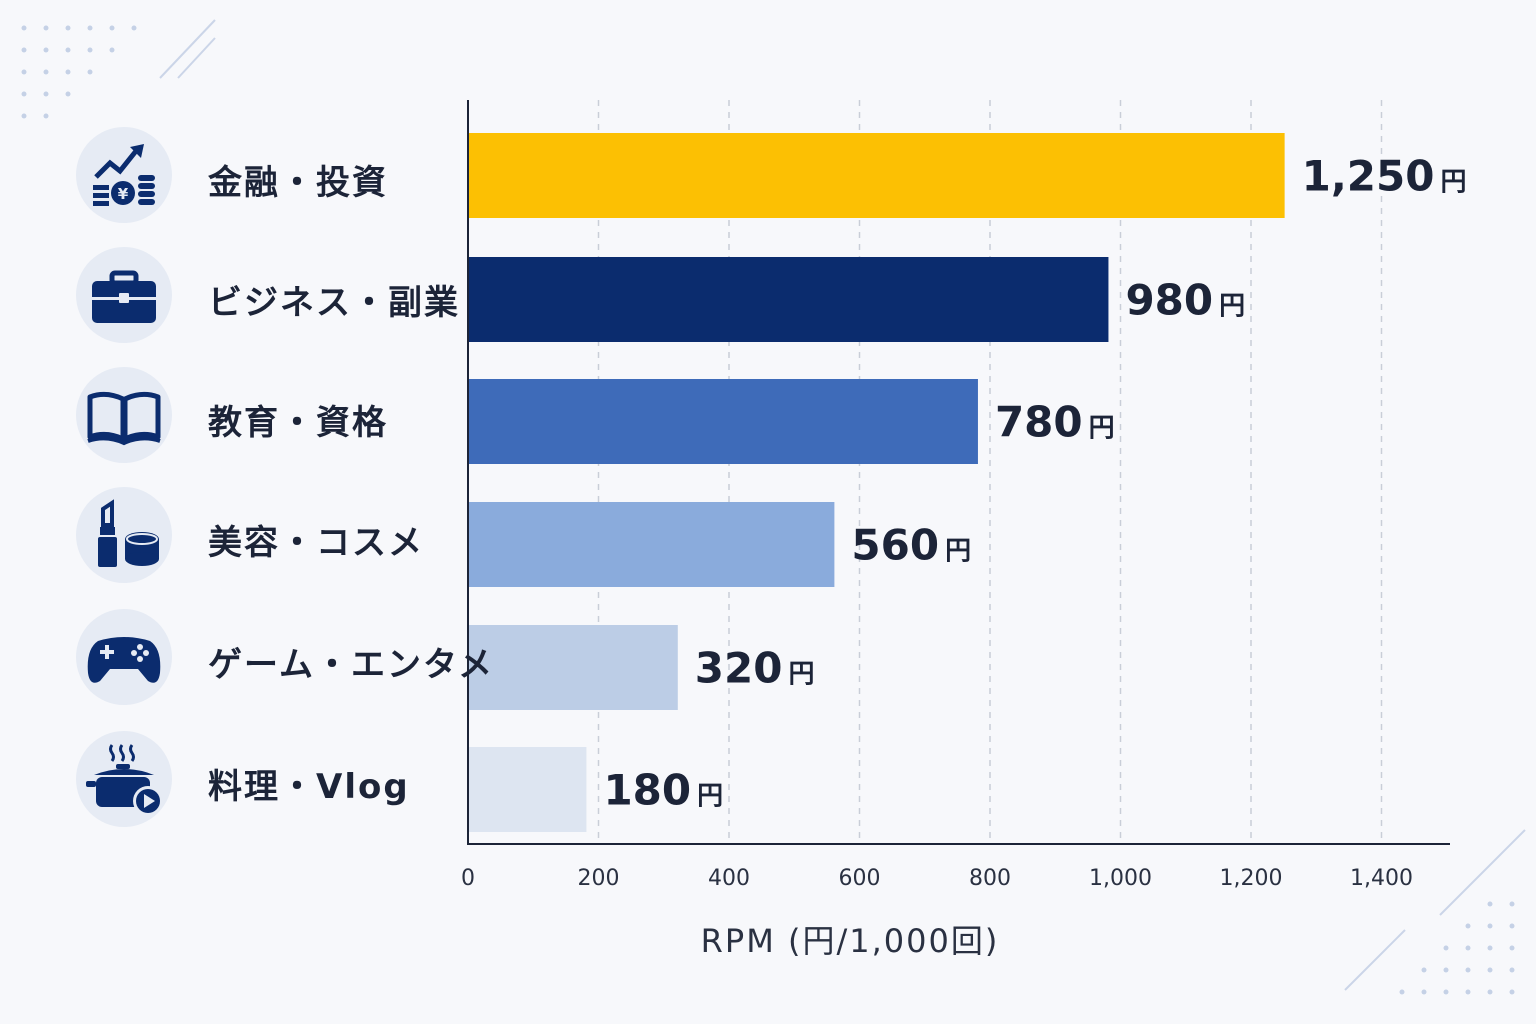 Image resolution: width=1536 pixels, height=1024 pixels. What do you see at coordinates (468, 878) in the screenshot?
I see `x-tick-label: 0` at bounding box center [468, 878].